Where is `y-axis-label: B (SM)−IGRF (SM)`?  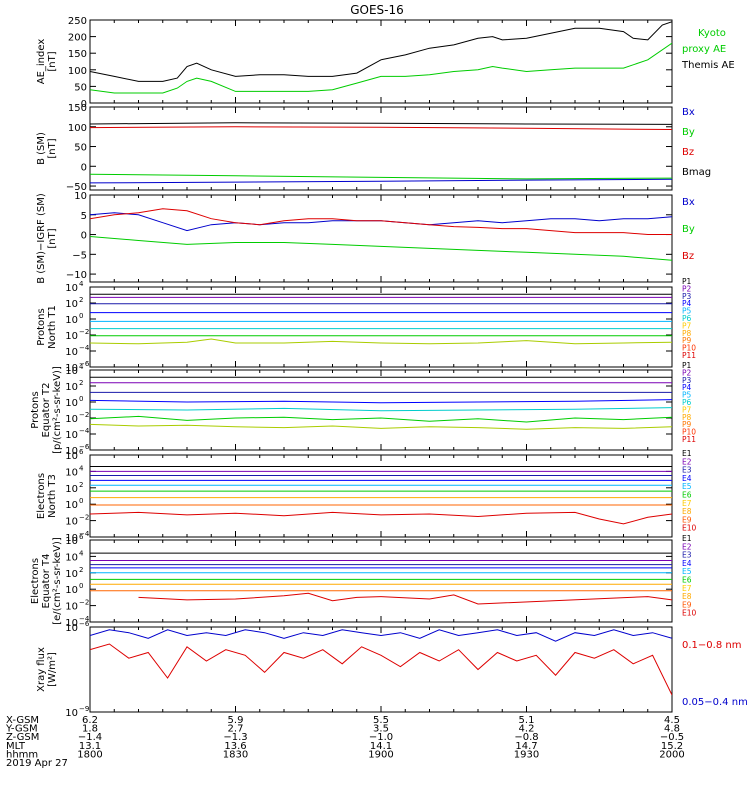 y-axis-label: B (SM)−IGRF (SM) is located at coordinates (41, 238).